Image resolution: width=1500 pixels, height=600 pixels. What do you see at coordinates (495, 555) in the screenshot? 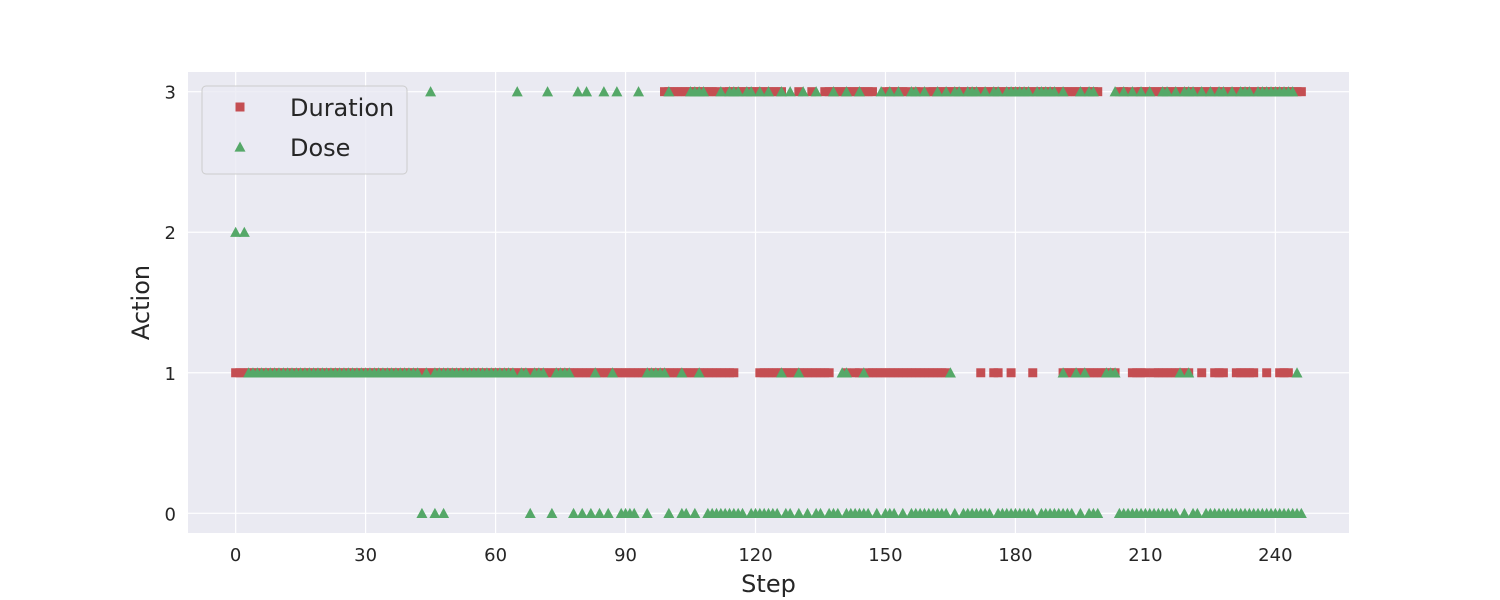
I see `x-tick-label: 60` at bounding box center [495, 555].